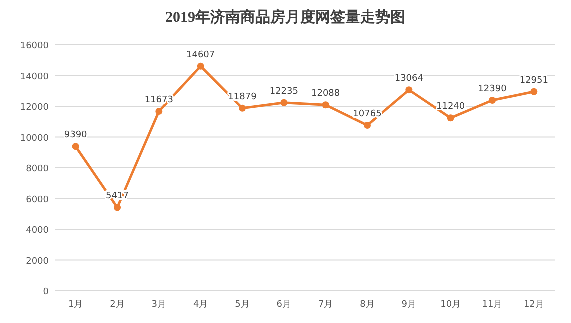  What do you see at coordinates (38, 261) in the screenshot?
I see `y-tick-label: 2000` at bounding box center [38, 261].